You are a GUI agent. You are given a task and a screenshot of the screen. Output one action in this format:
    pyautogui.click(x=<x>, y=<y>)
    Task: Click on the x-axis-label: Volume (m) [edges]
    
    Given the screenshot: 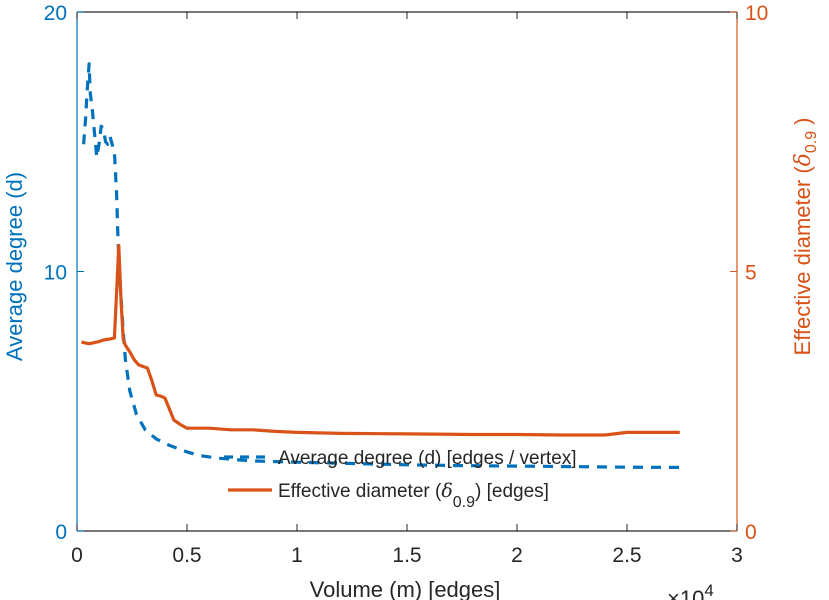 What is the action you would take?
    pyautogui.click(x=405, y=588)
    